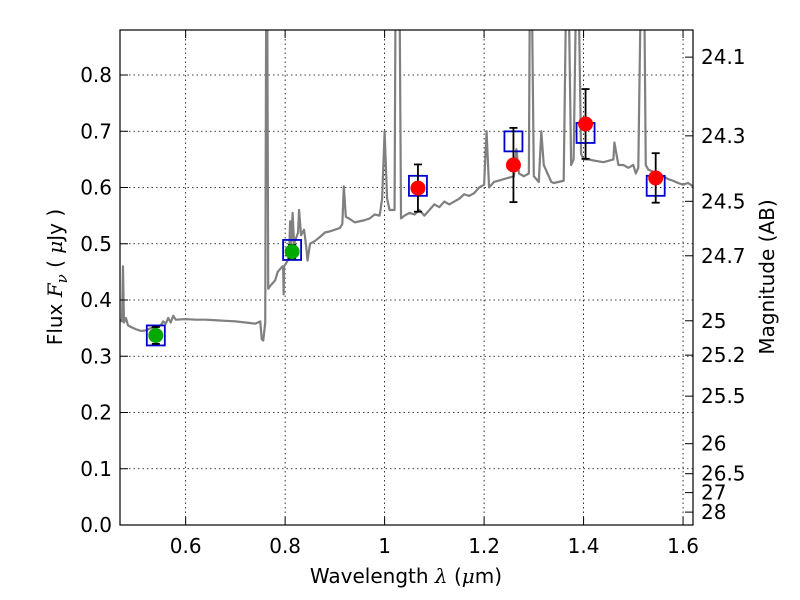  Describe the element at coordinates (384, 546) in the screenshot. I see `x-tick-label: 1` at that location.